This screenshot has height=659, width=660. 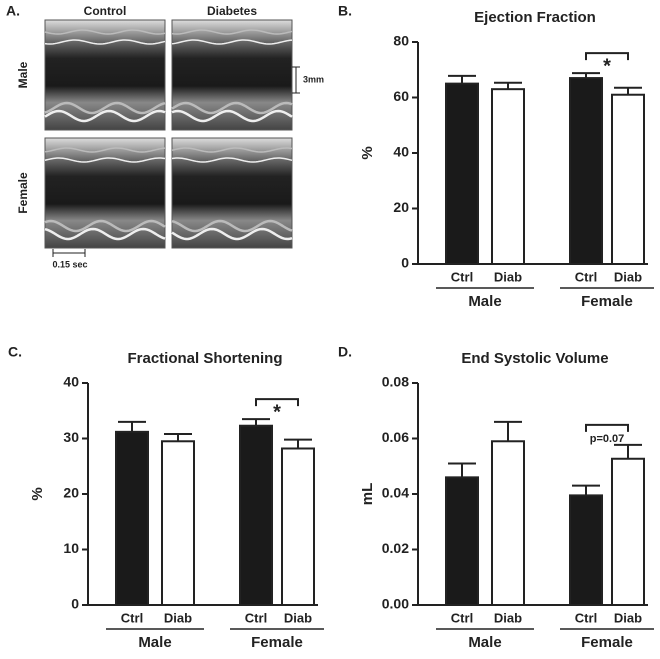 I want to click on chart-title: Ejection Fraction, so click(x=535, y=17).